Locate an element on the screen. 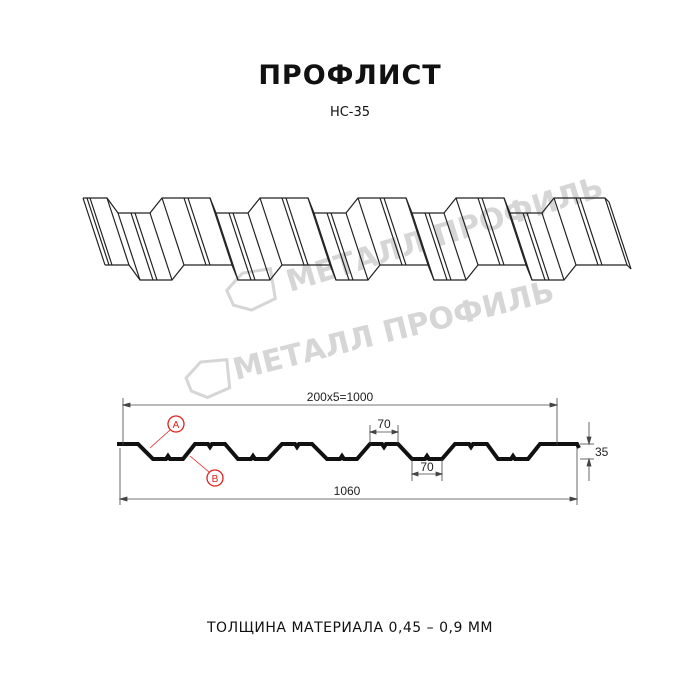 The image size is (700, 700). total-width-label: 1060 is located at coordinates (347, 491).